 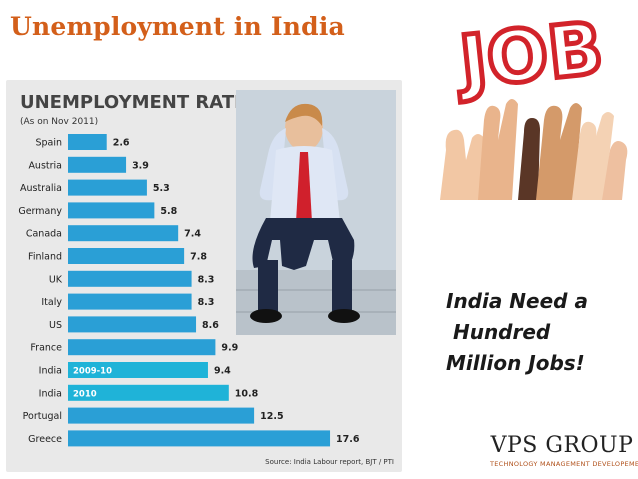 What do you see at coordinates (329, 462) in the screenshot?
I see `chart-source-note: Source: India Labour report, BJT / PTI` at bounding box center [329, 462].